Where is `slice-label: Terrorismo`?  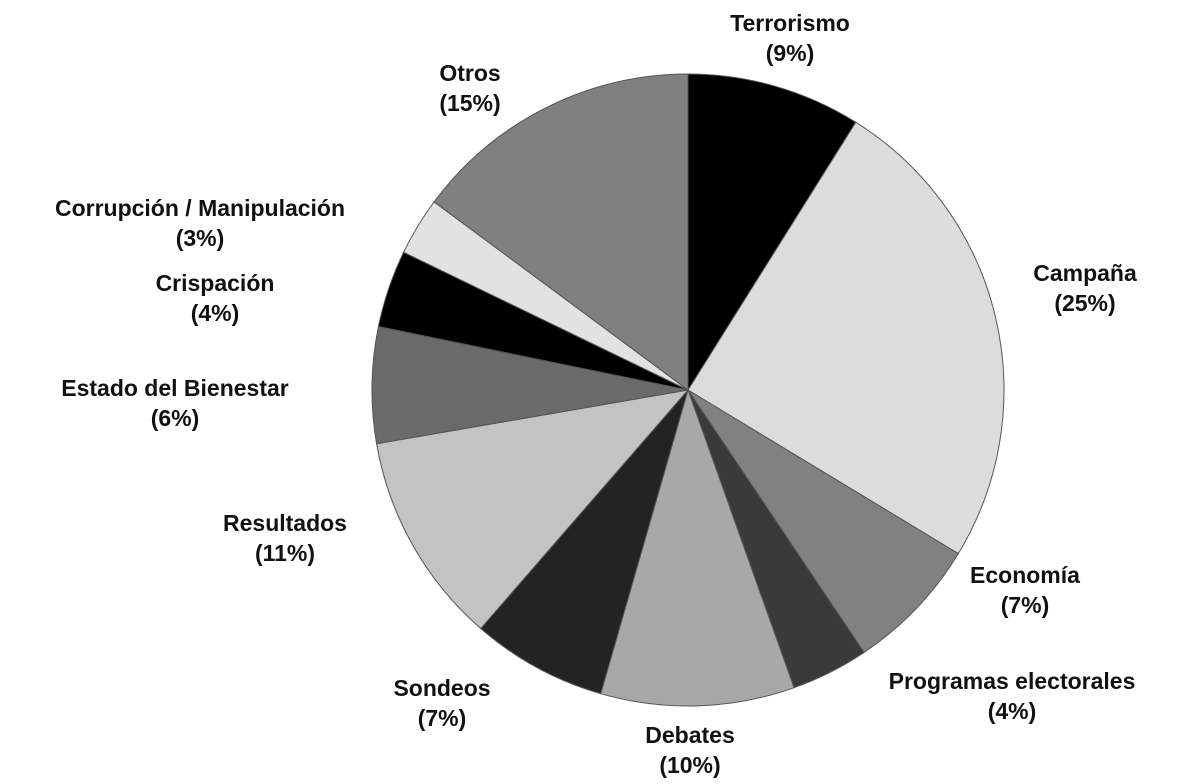
slice-label: Terrorismo is located at coordinates (790, 23).